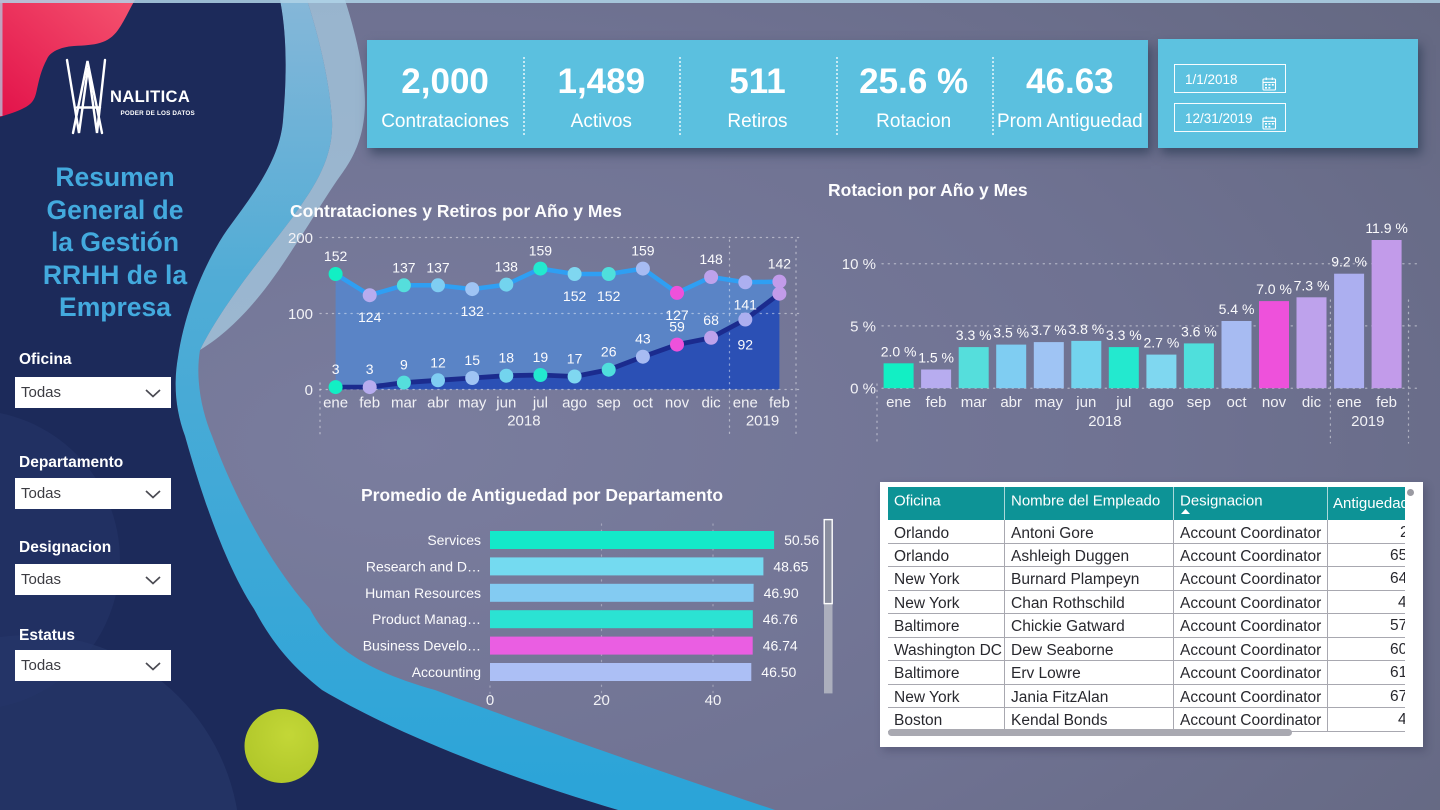 This screenshot has height=810, width=1440. Describe the element at coordinates (601, 700) in the screenshot. I see `svg-text: 20` at that location.